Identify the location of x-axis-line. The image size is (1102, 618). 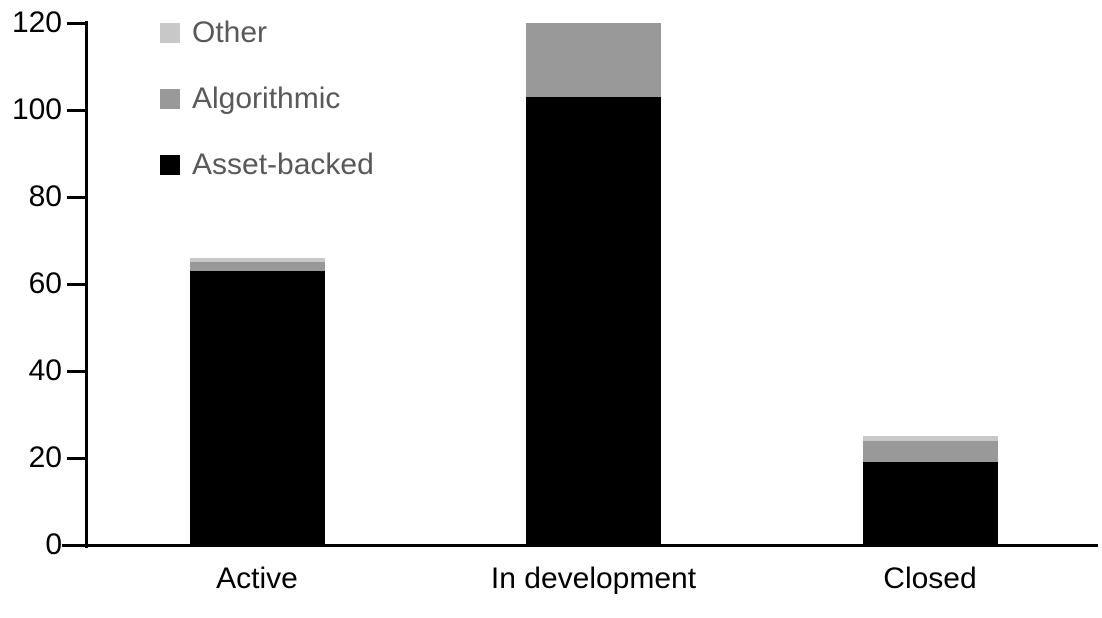
(580, 545).